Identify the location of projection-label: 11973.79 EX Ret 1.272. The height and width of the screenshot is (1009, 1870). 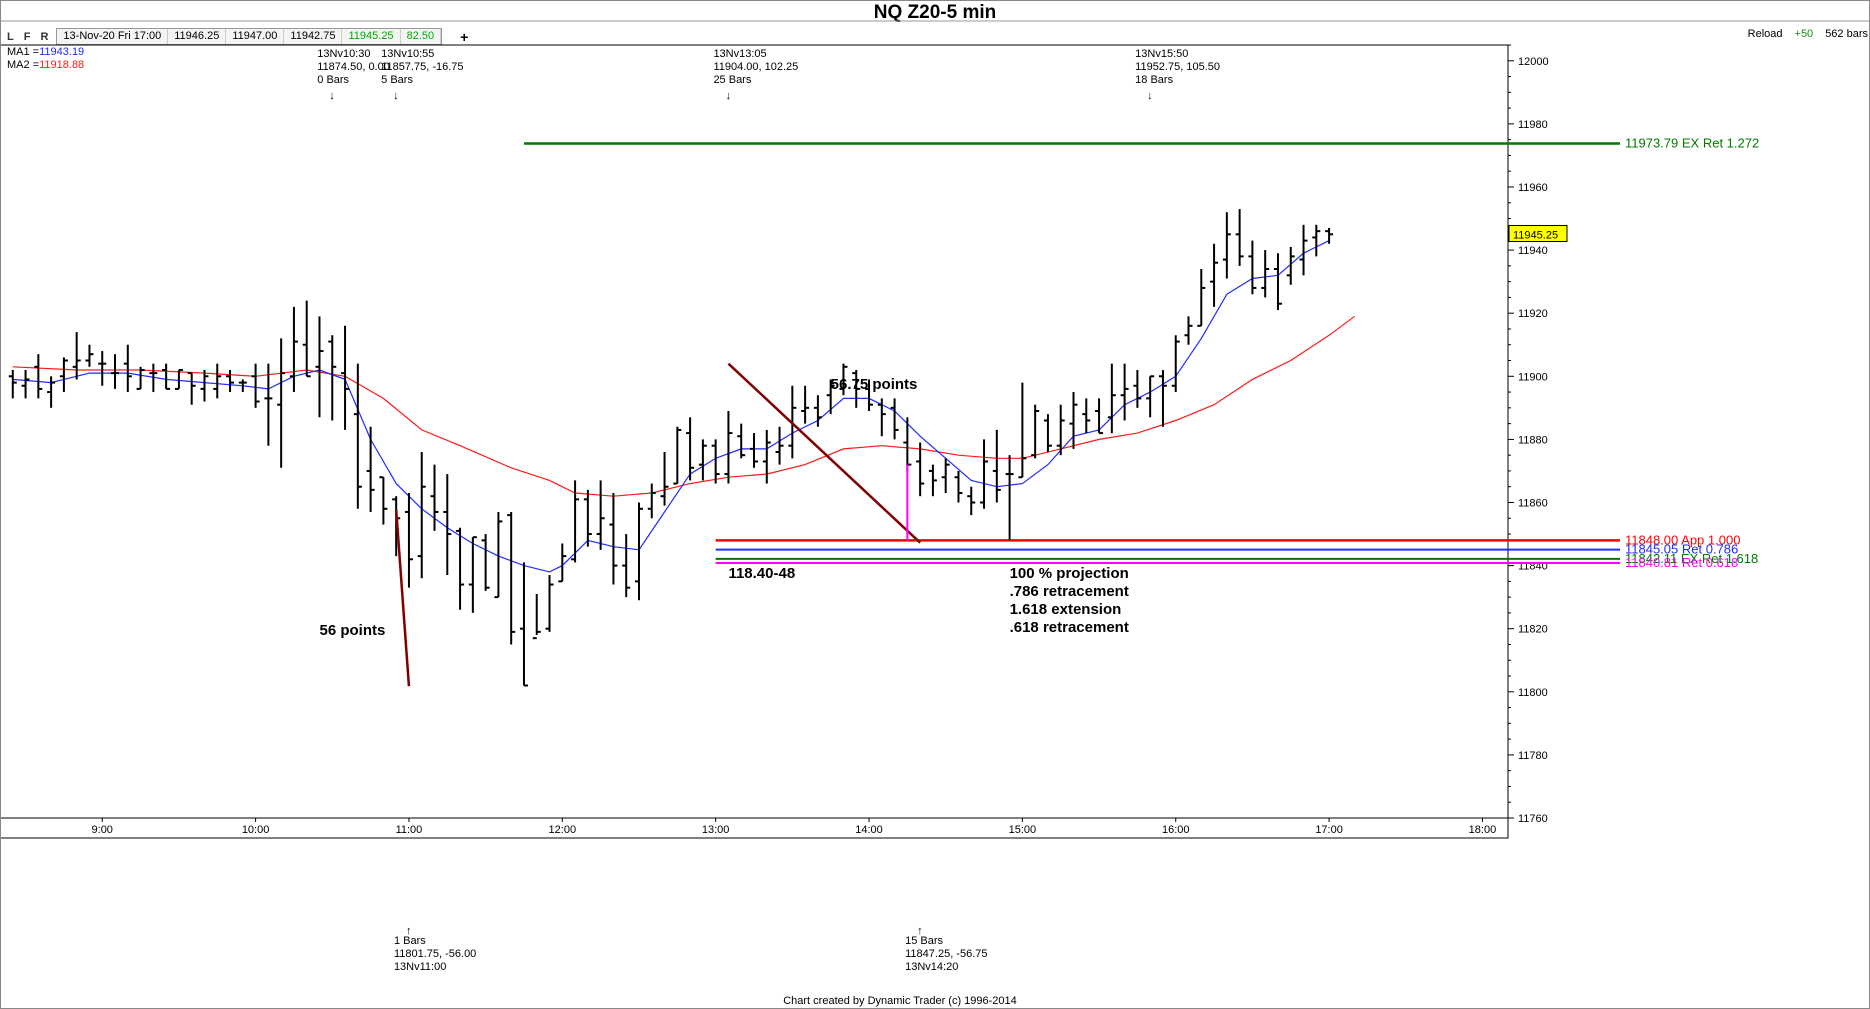
(1692, 142).